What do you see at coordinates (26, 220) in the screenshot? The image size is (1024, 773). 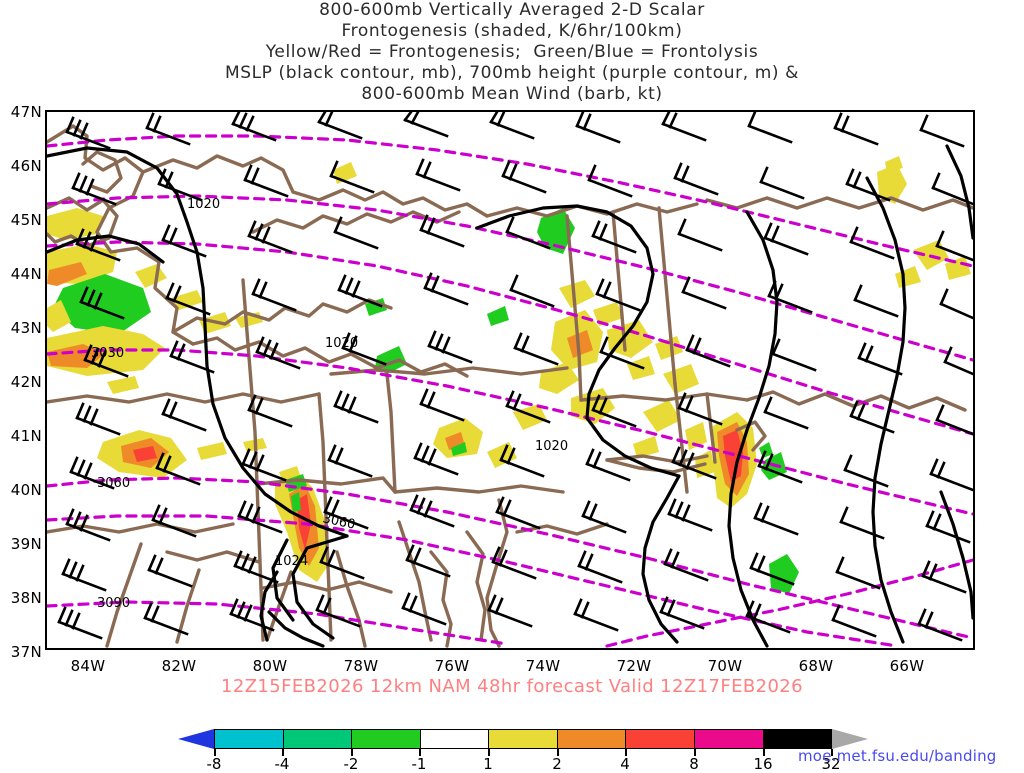 I see `lat-tick-45n: 45N` at bounding box center [26, 220].